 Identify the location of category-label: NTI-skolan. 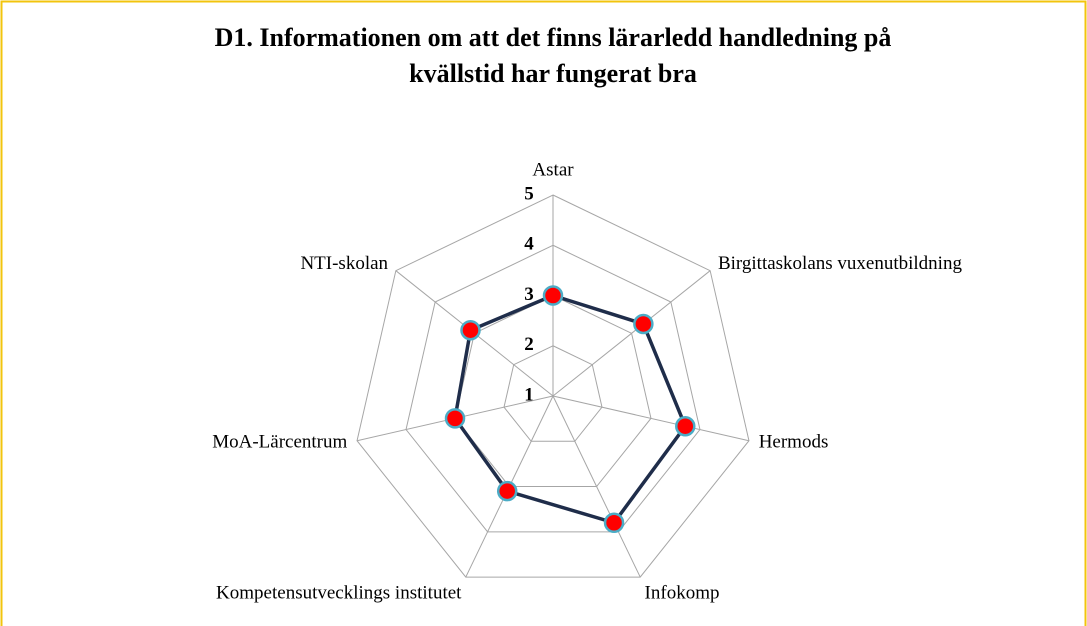
(344, 263).